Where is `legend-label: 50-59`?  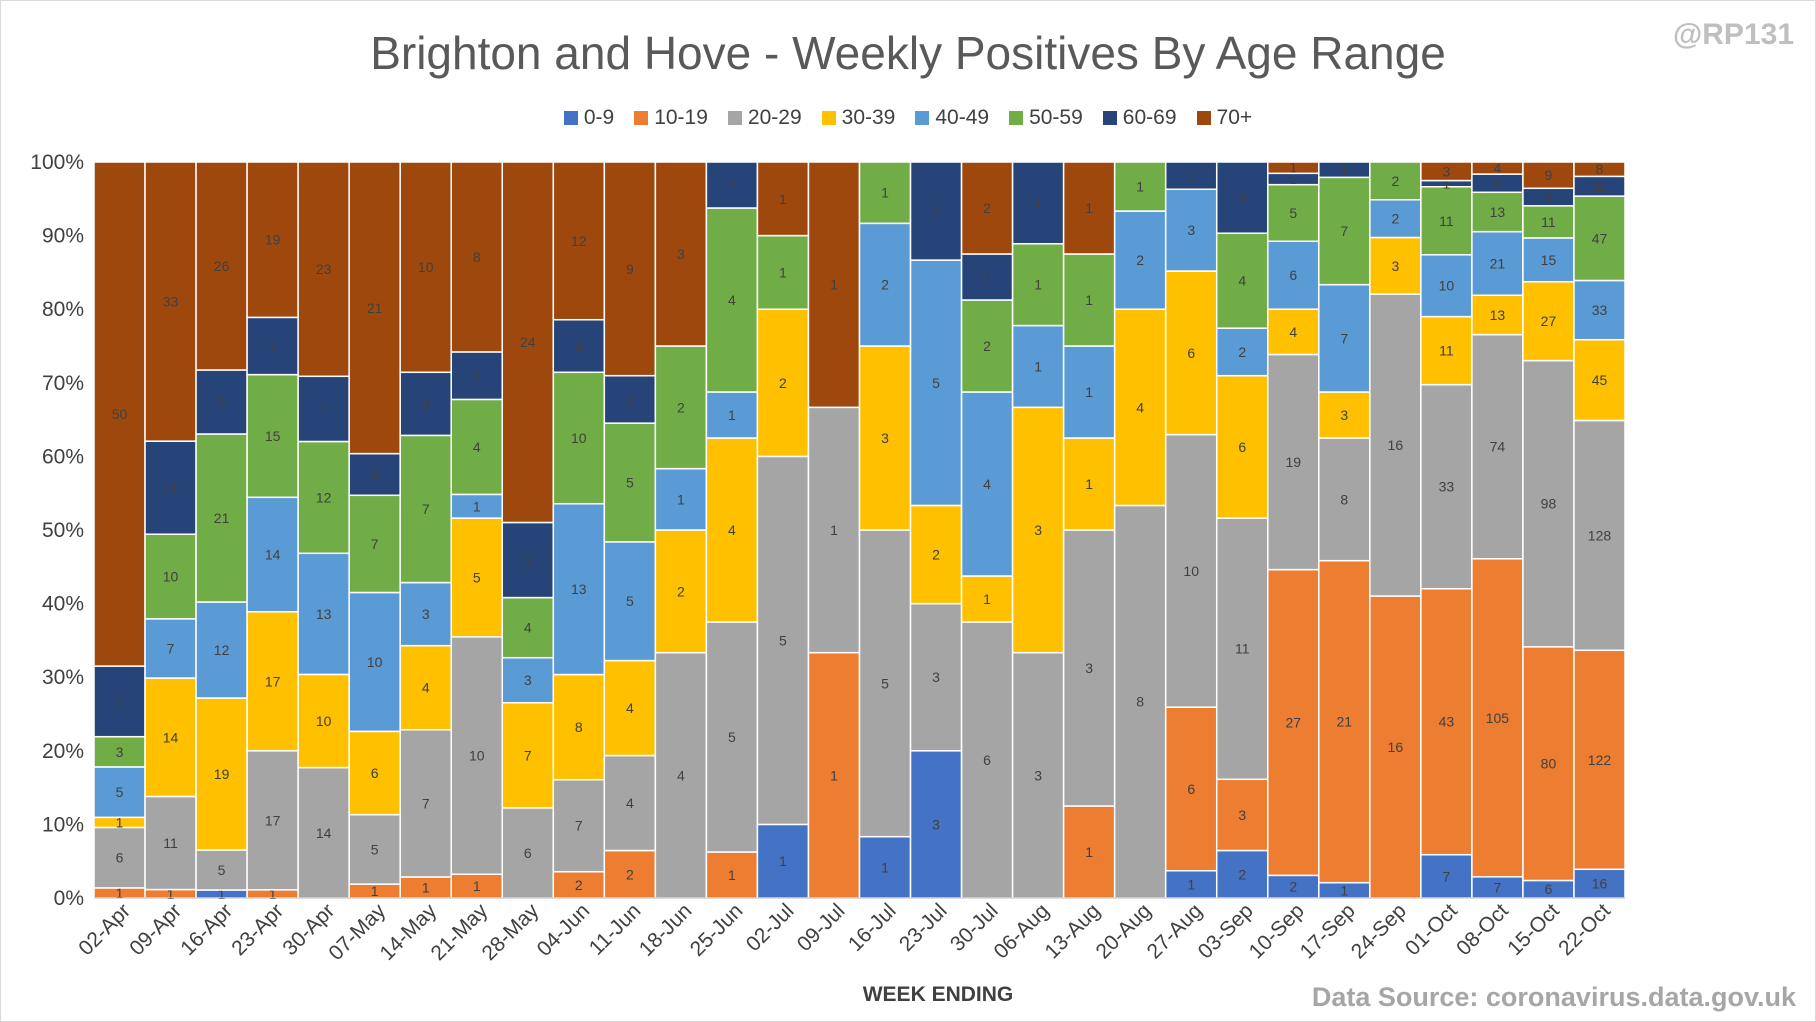 legend-label: 50-59 is located at coordinates (1056, 117).